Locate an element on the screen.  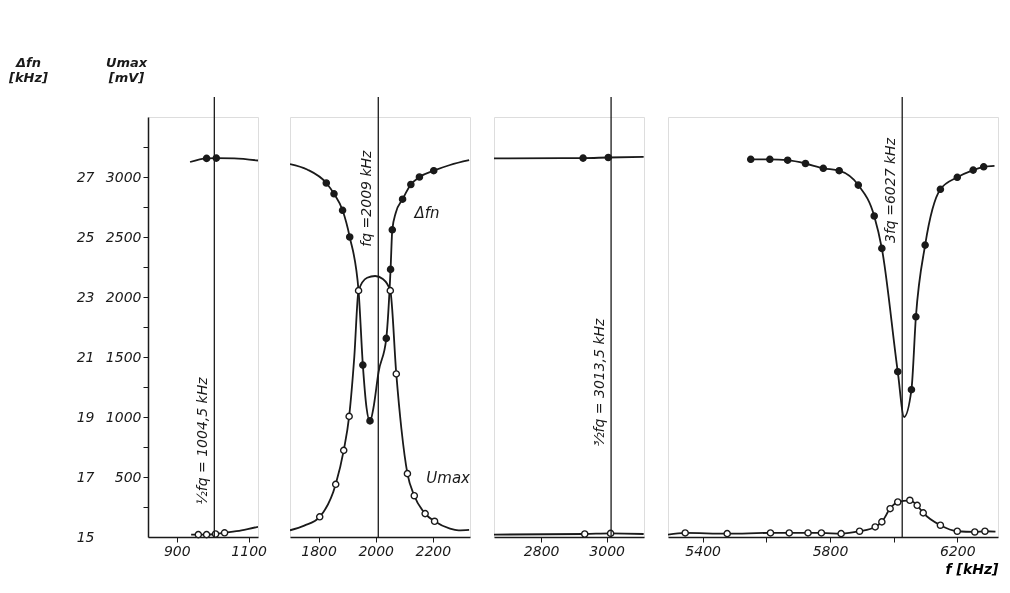
y2-tick-label: 2000 is located at coordinates (123, 296).